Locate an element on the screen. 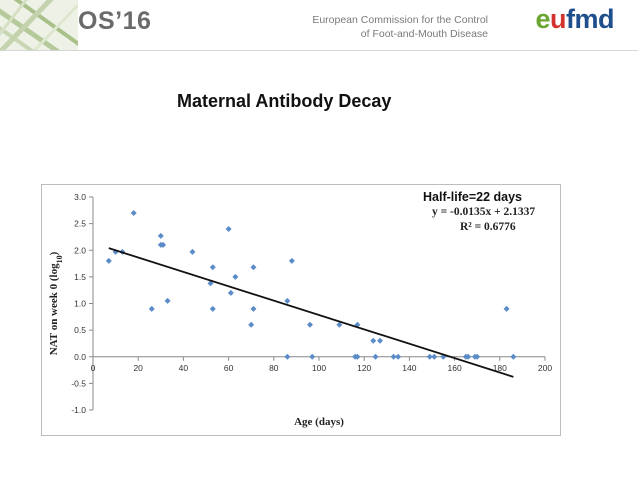 Image resolution: width=638 pixels, height=479 pixels. y-tick-label: 0.0 is located at coordinates (80, 357).